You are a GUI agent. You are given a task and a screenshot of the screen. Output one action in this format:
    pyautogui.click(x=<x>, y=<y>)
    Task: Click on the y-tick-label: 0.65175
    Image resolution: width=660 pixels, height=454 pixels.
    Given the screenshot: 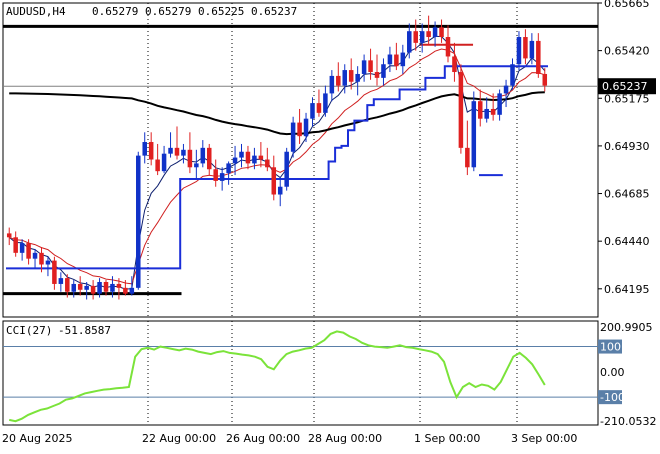 What is the action you would take?
    pyautogui.click(x=627, y=98)
    